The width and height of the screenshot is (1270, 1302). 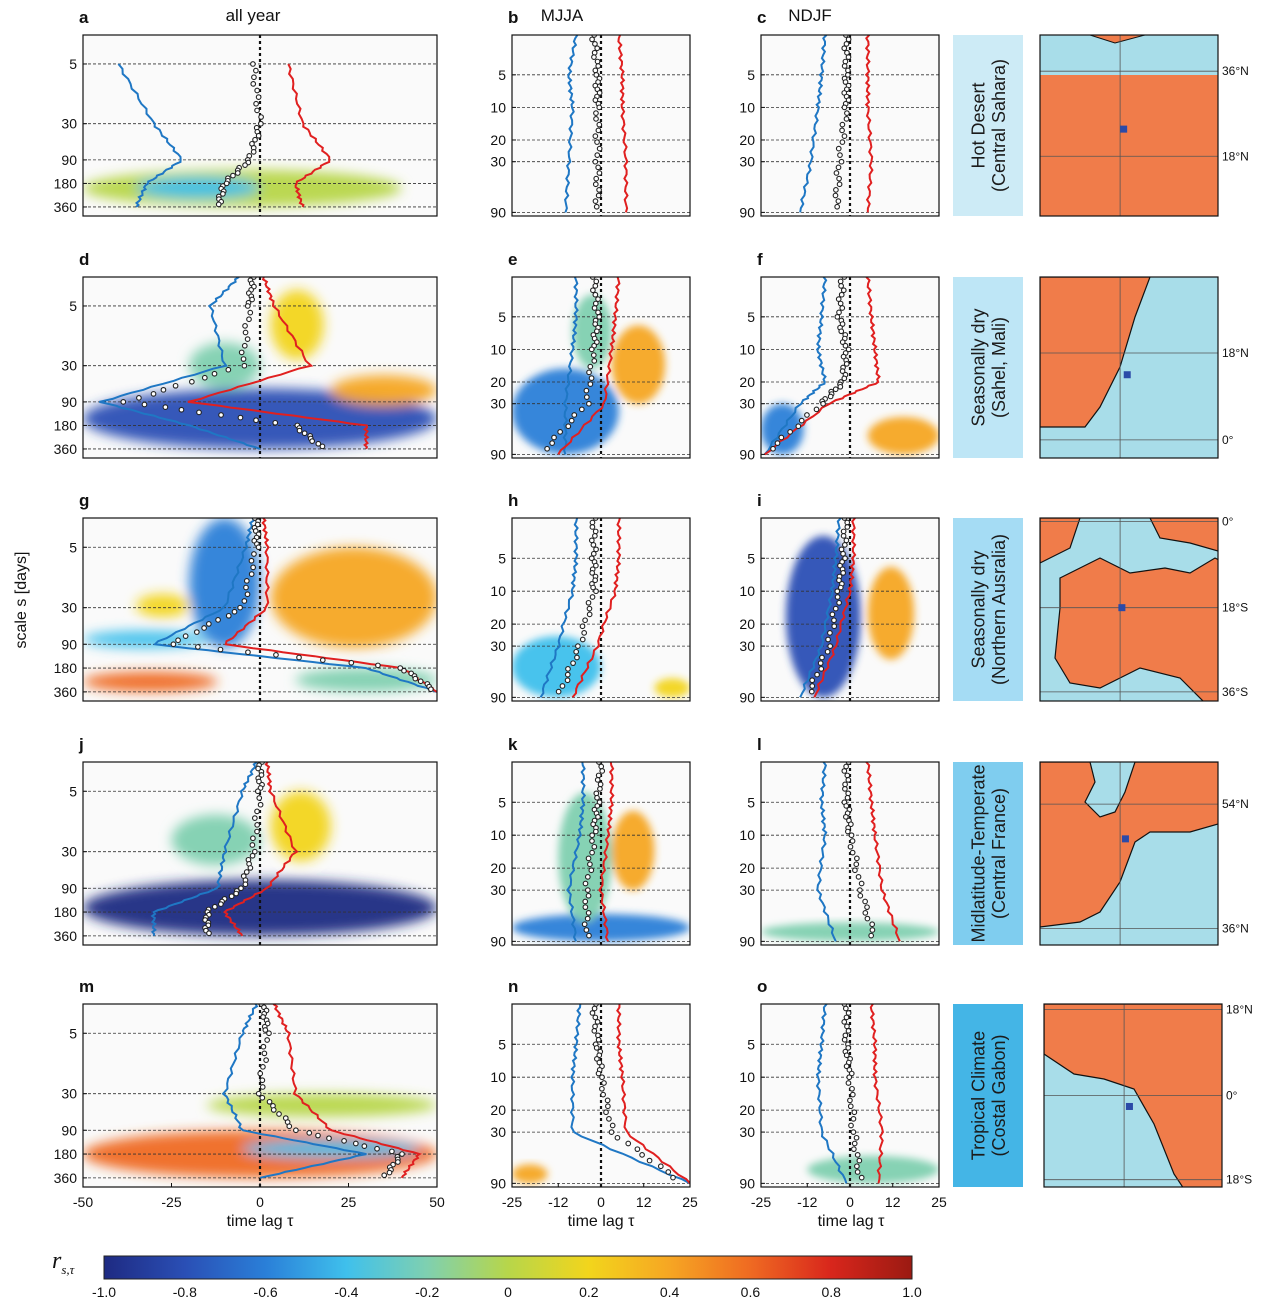 What do you see at coordinates (1235, 71) in the screenshot?
I see `map-latitude-label: 36°N` at bounding box center [1235, 71].